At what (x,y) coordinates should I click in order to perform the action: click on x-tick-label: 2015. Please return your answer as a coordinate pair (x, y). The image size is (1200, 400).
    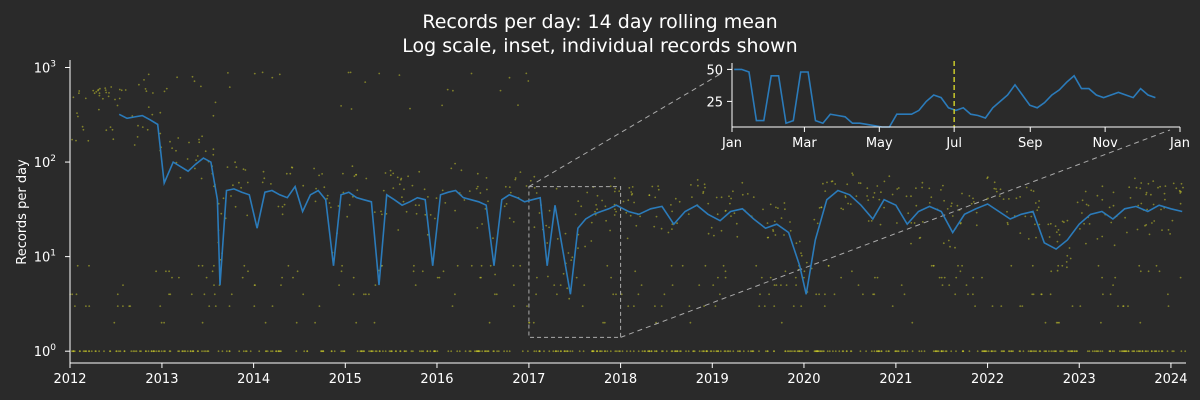
    Looking at the image, I should click on (345, 379).